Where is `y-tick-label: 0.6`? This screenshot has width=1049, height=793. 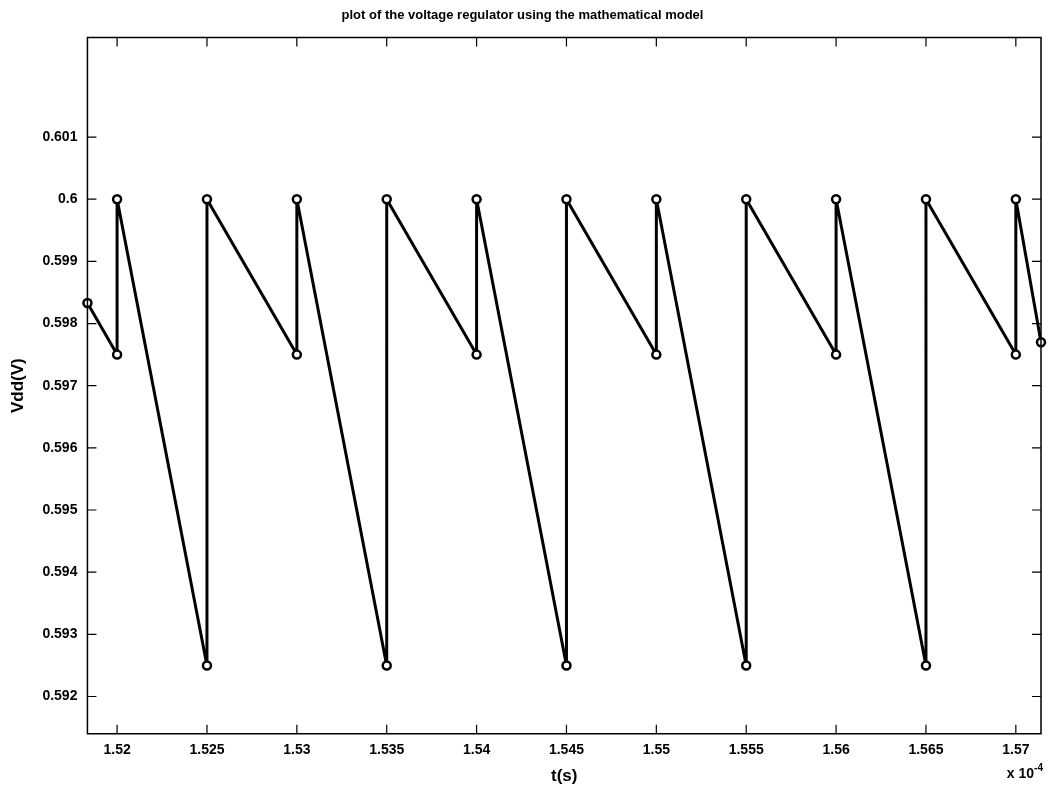 y-tick-label: 0.6 is located at coordinates (67, 198).